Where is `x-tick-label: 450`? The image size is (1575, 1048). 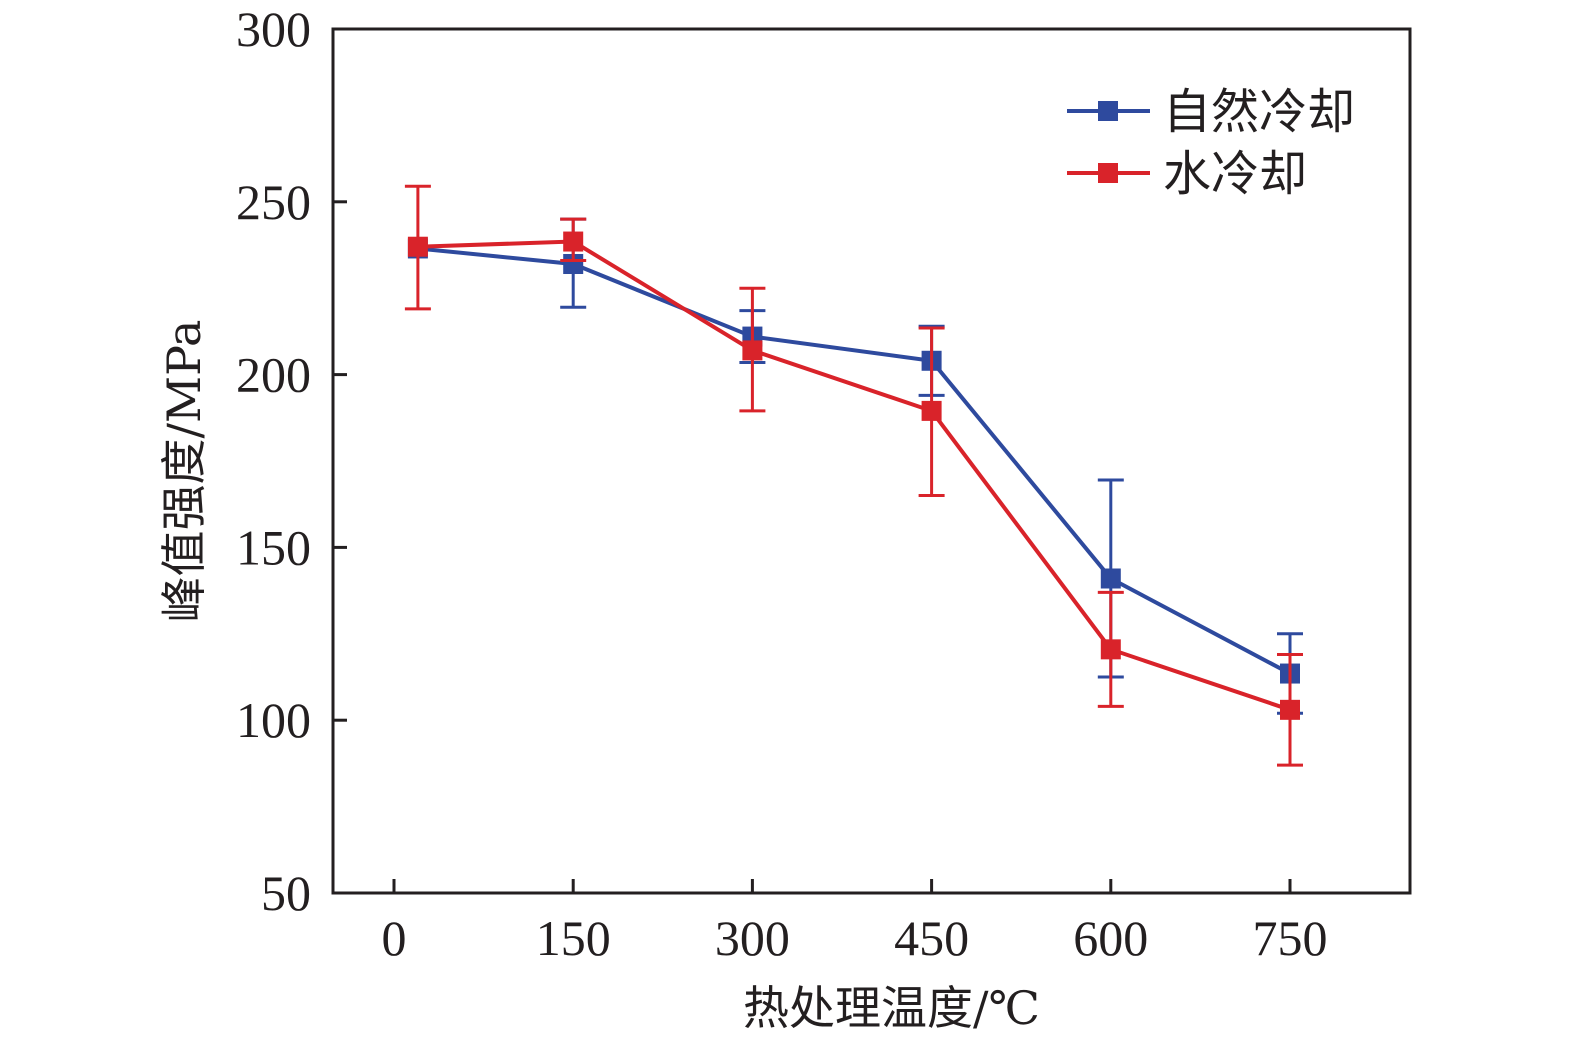 x-tick-label: 450 is located at coordinates (931, 938).